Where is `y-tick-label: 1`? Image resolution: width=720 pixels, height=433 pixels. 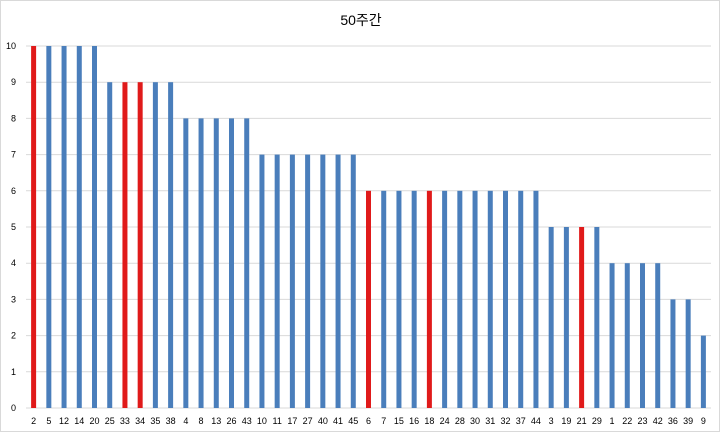 y-tick-label: 1 is located at coordinates (13, 372).